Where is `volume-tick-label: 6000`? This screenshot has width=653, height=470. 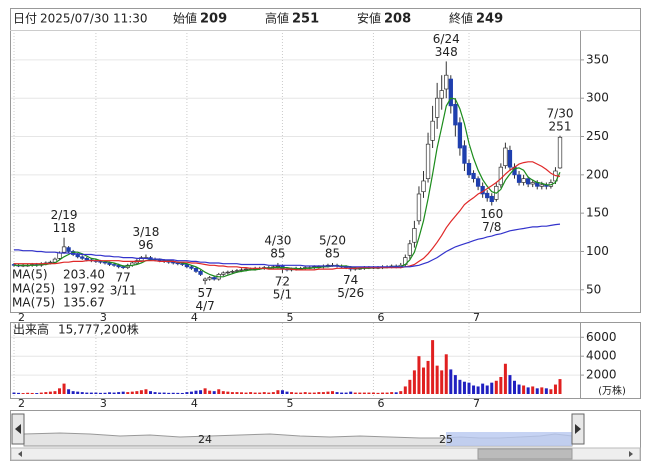
volume-tick-label: 6000 is located at coordinates (601, 337).